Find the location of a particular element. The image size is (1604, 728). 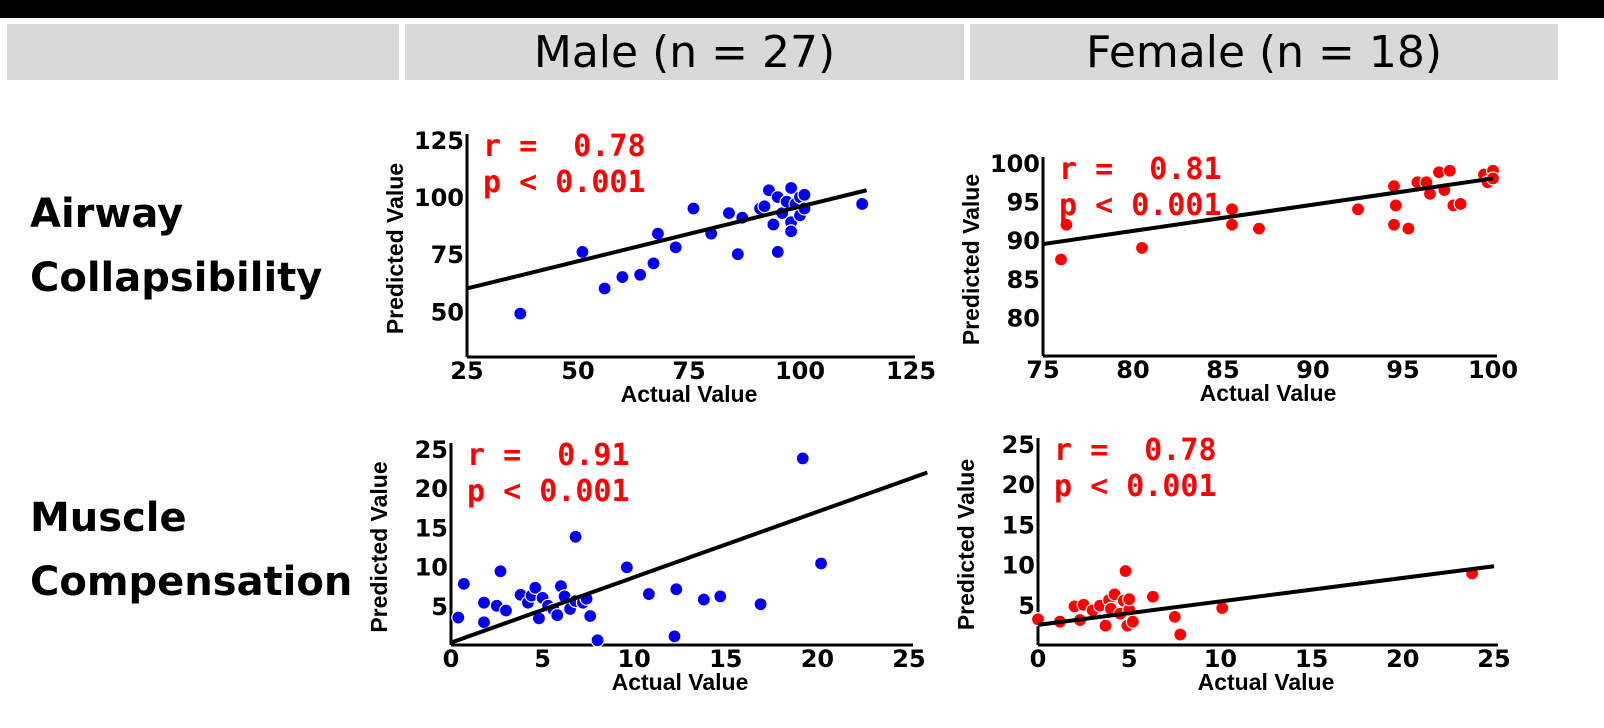

x-tick-label: 85 is located at coordinates (1222, 370).